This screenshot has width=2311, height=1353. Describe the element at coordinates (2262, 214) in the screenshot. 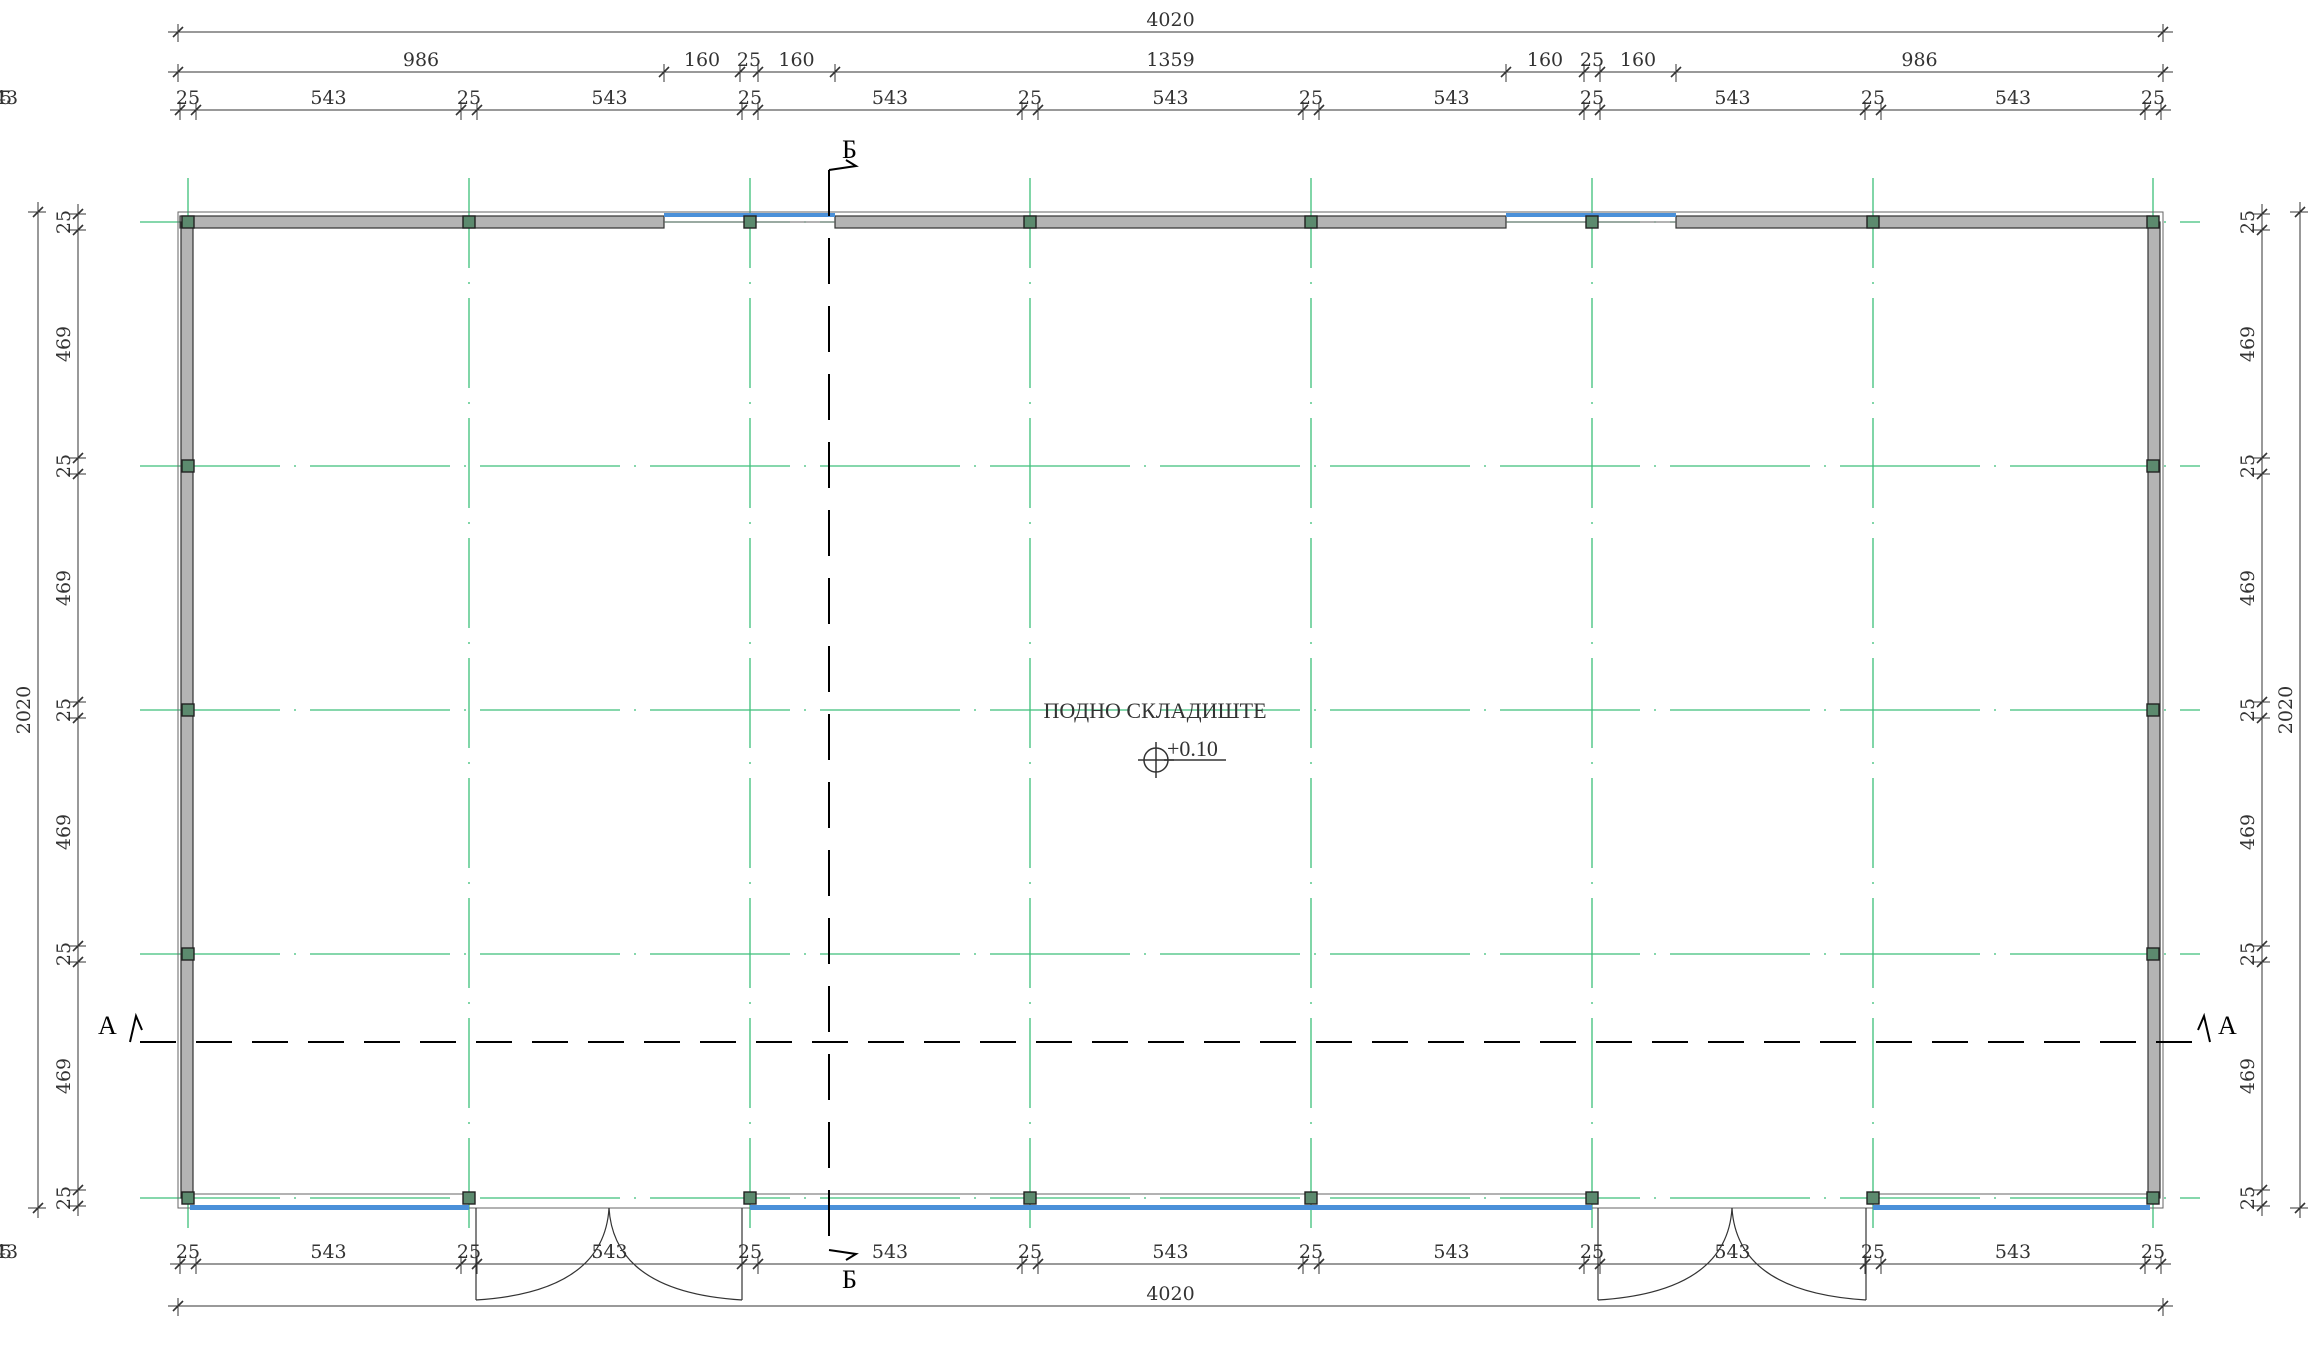

I see `dim-right-0-tick` at that location.